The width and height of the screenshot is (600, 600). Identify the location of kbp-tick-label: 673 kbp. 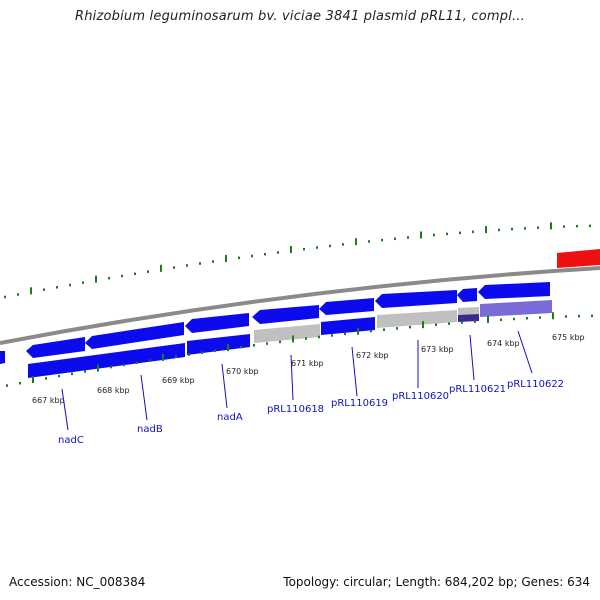
(437, 349).